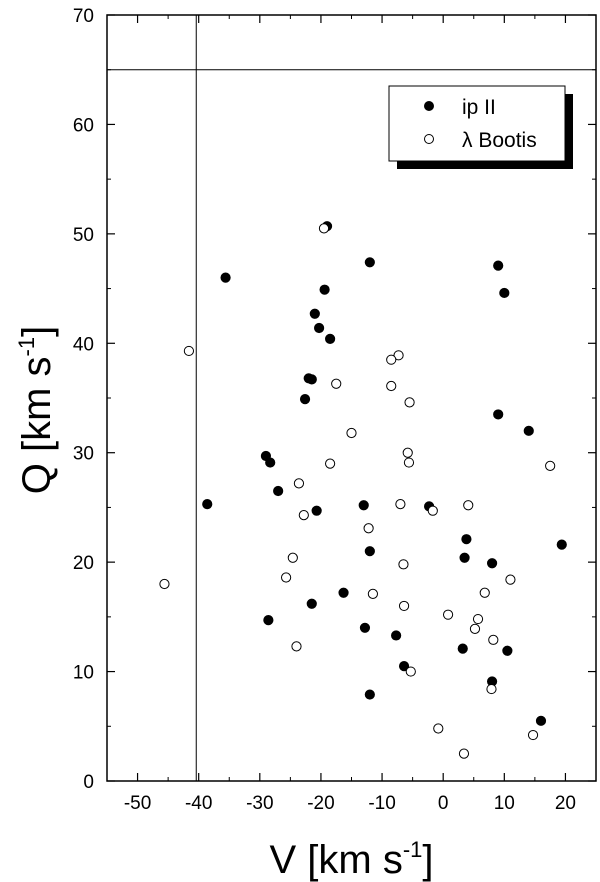 The image size is (600, 882). I want to click on legend: ip II λ Bootis, so click(480, 127).